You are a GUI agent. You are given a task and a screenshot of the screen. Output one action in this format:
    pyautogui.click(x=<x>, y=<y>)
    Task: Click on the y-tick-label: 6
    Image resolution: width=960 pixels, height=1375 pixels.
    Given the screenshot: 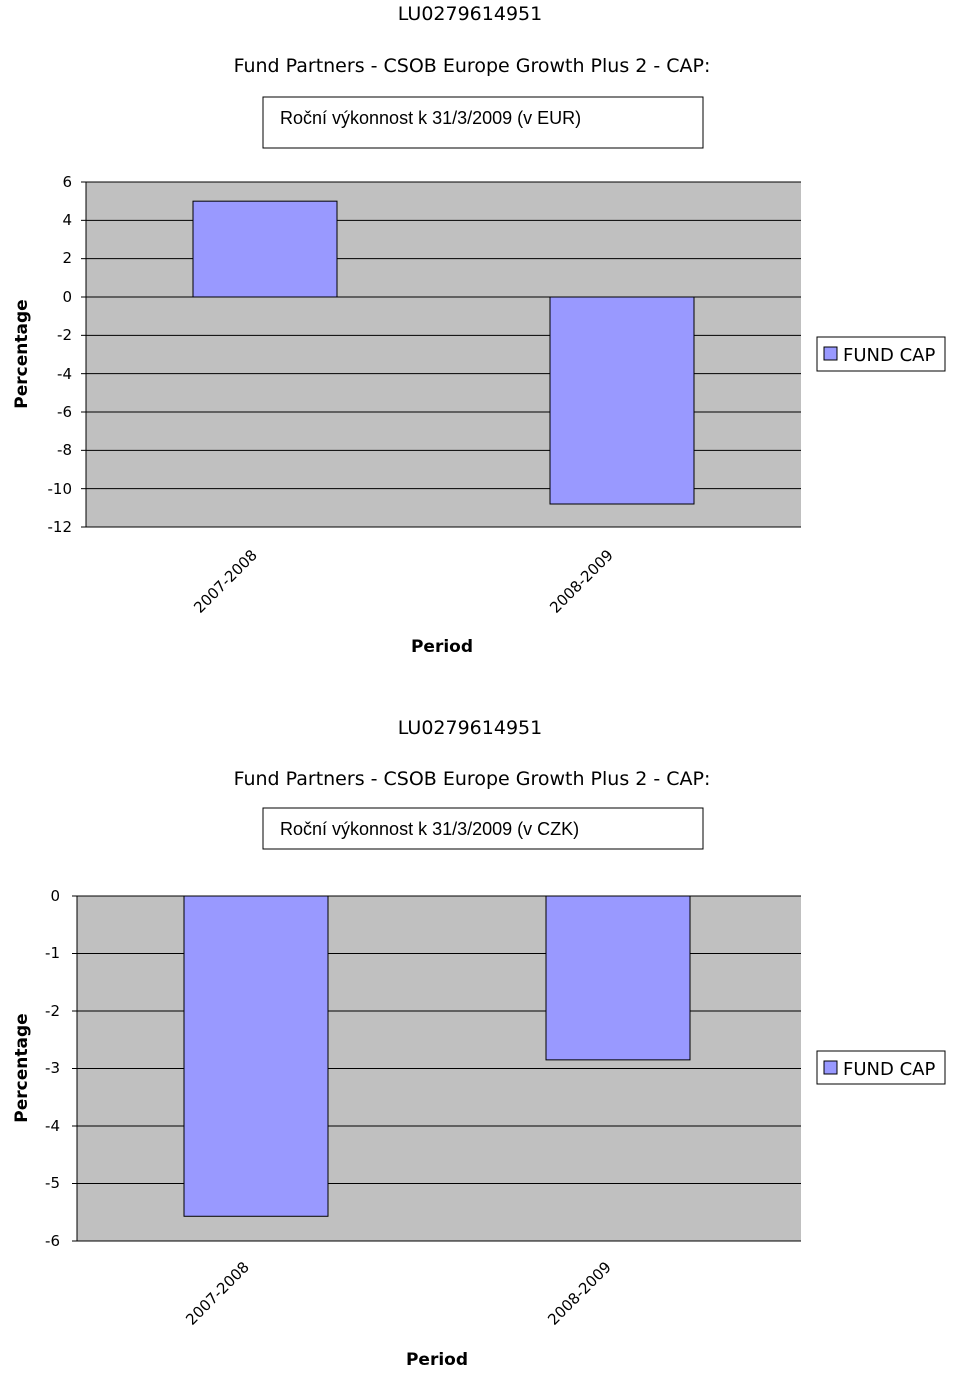 What is the action you would take?
    pyautogui.click(x=67, y=182)
    